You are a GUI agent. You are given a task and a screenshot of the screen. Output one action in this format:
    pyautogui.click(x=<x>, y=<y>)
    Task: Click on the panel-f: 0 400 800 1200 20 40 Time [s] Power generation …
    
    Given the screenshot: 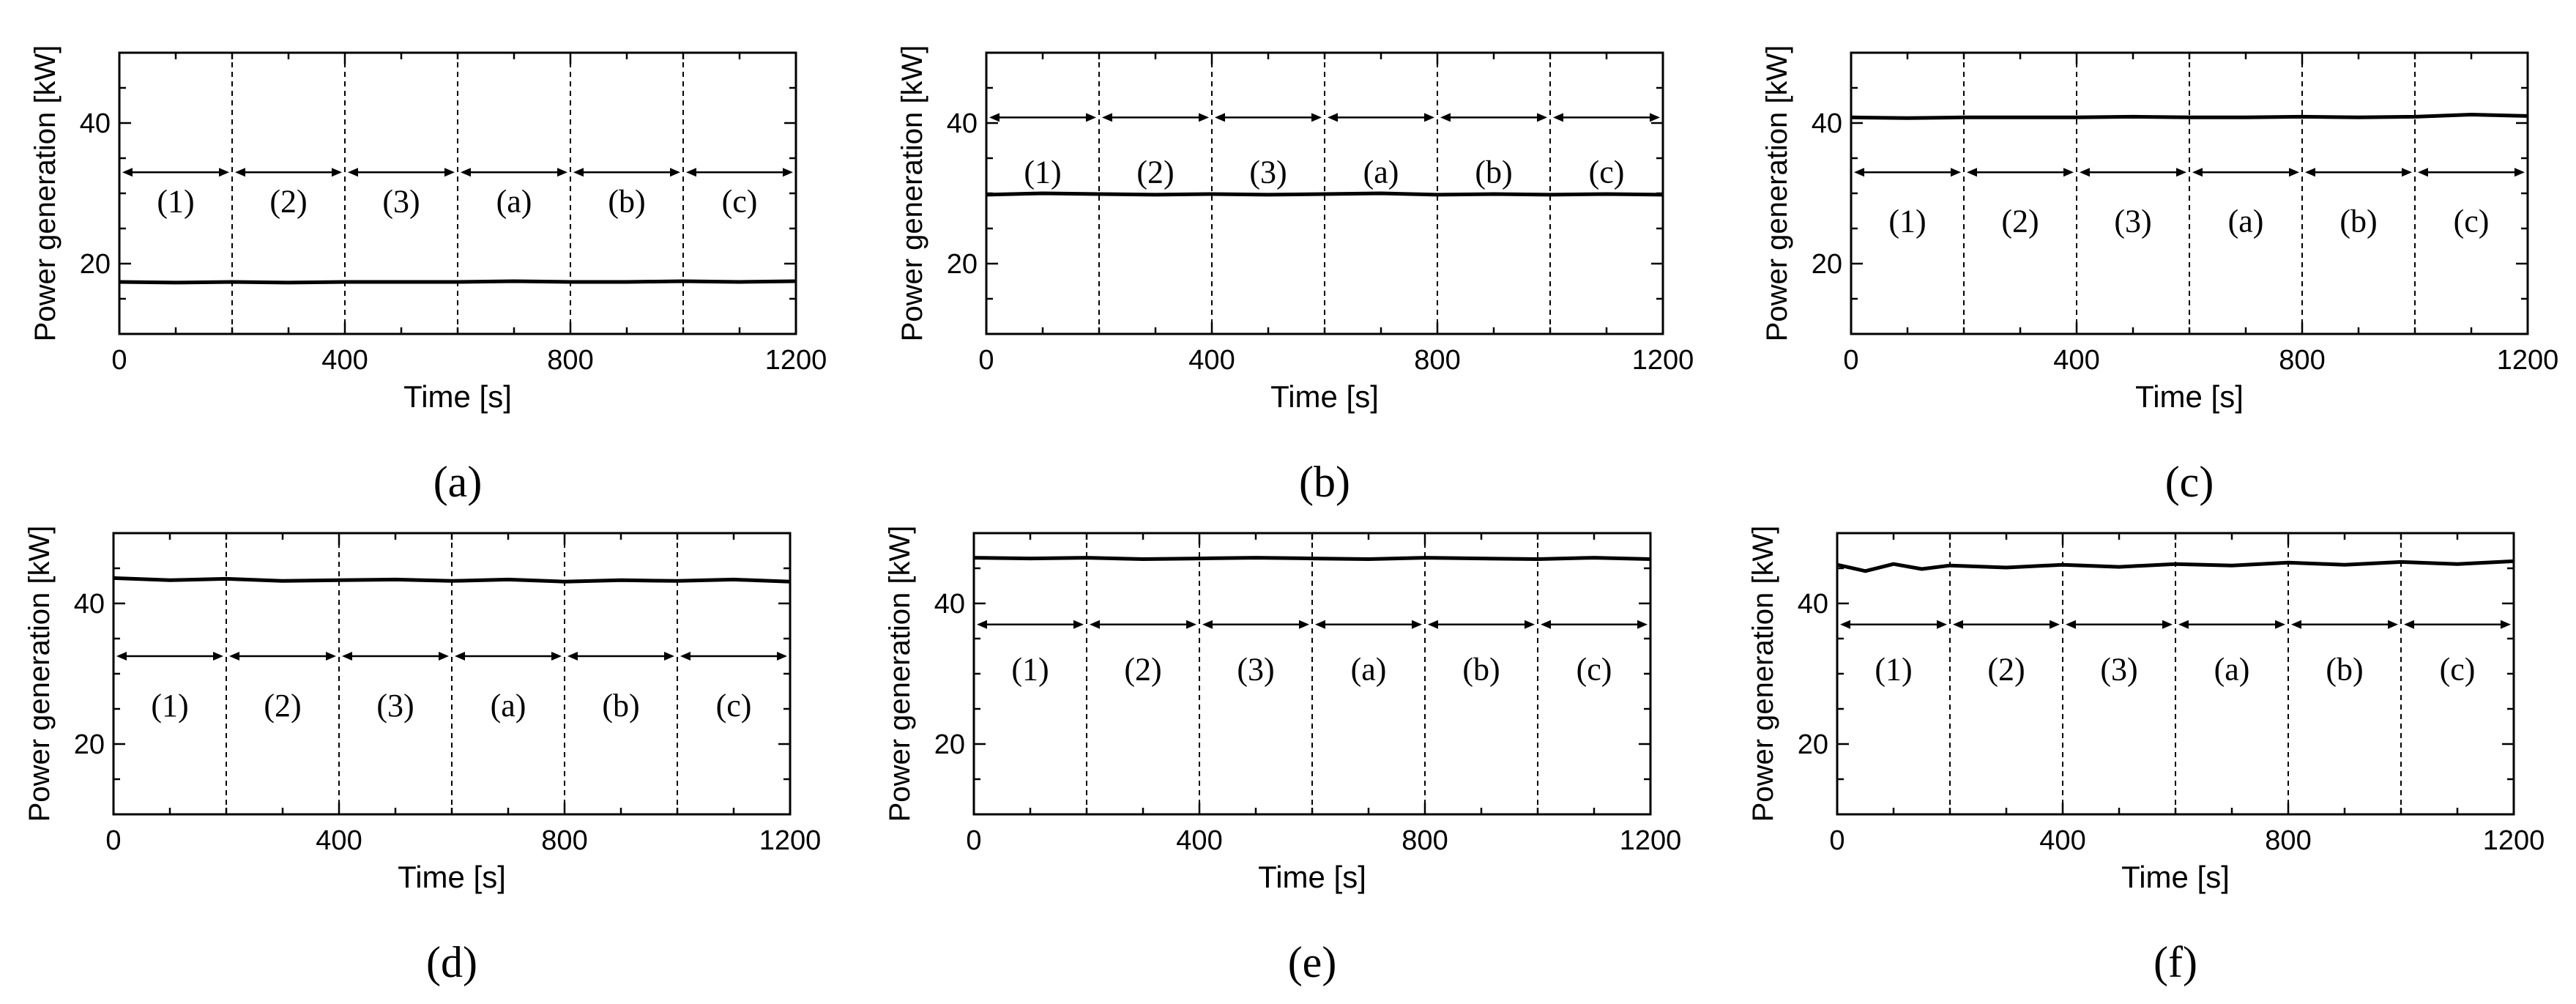 What is the action you would take?
    pyautogui.click(x=2146, y=756)
    